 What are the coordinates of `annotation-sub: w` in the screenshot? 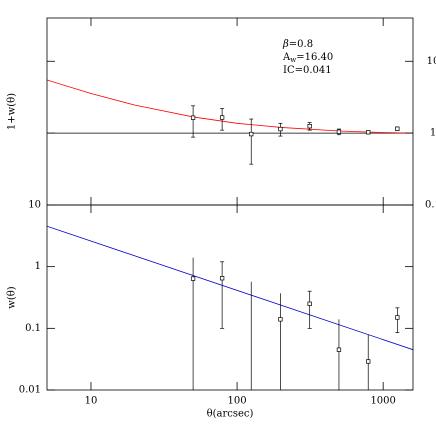 It's located at (293, 60).